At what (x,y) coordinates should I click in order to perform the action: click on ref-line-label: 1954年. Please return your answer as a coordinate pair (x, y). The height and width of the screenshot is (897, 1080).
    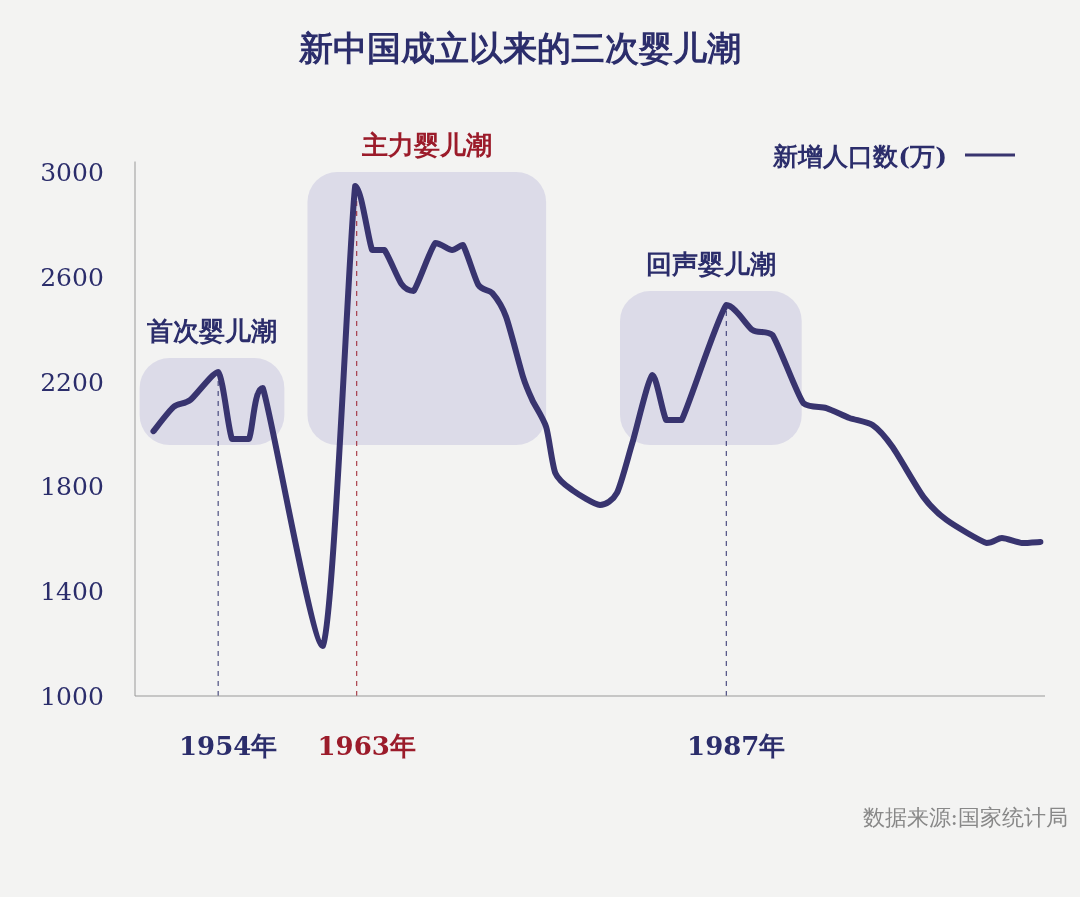
    Looking at the image, I should click on (228, 746).